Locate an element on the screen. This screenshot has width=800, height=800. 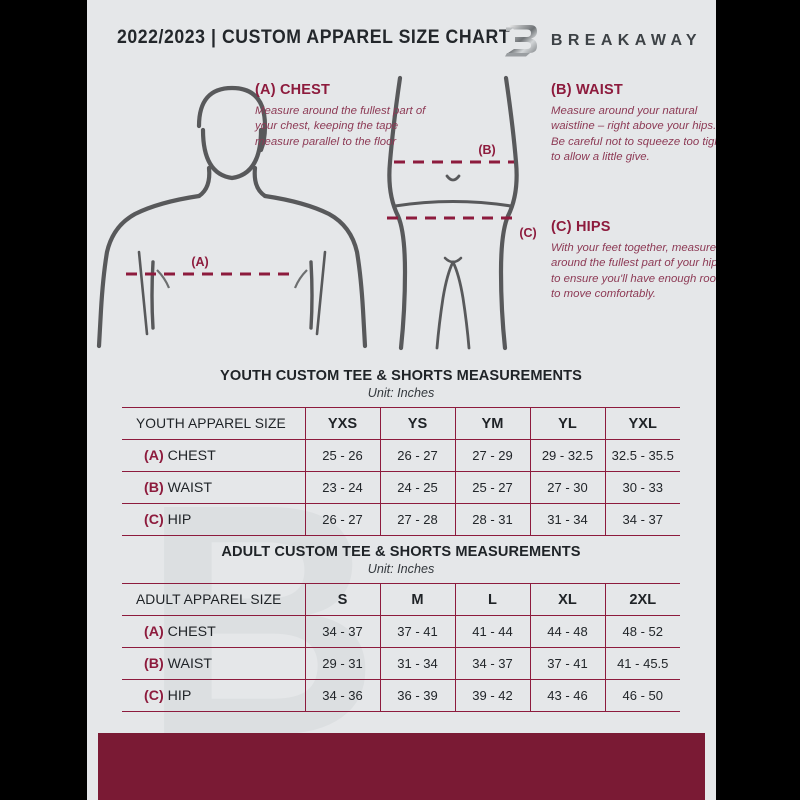
waist-measure-label: (B) is located at coordinates (486, 150).